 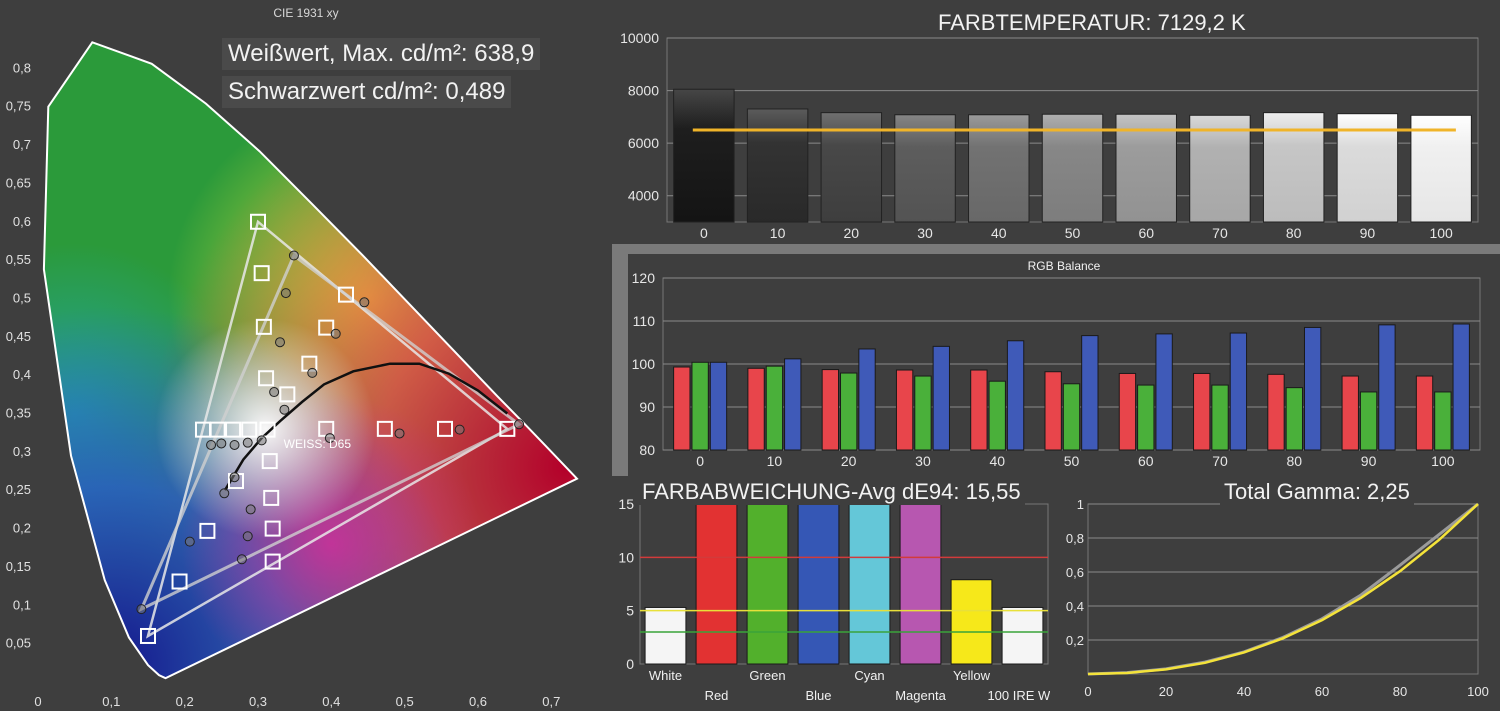 What do you see at coordinates (999, 233) in the screenshot?
I see `ct-x-tick: 40` at bounding box center [999, 233].